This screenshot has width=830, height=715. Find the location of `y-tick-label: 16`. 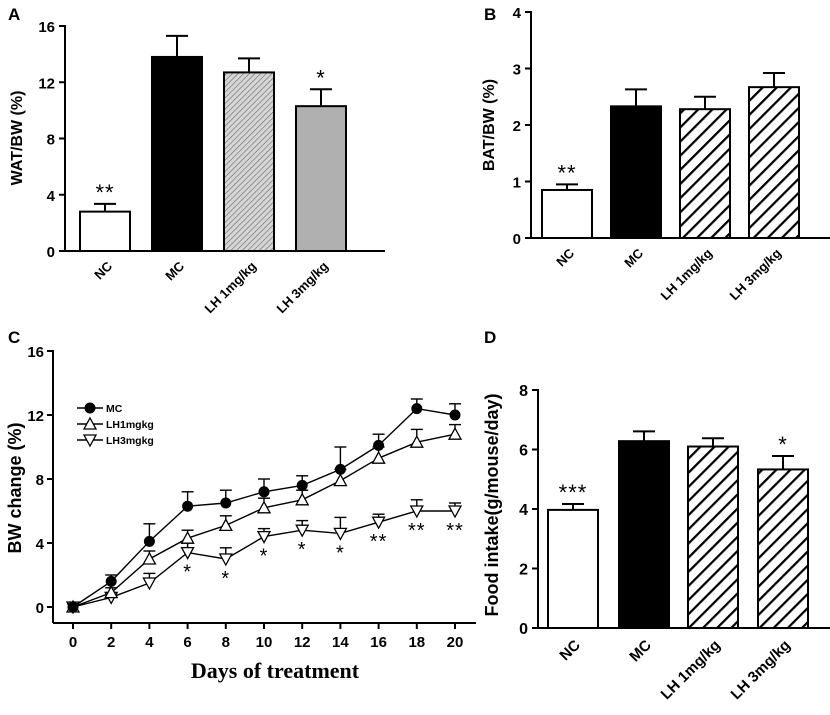

y-tick-label: 16 is located at coordinates (35, 352).